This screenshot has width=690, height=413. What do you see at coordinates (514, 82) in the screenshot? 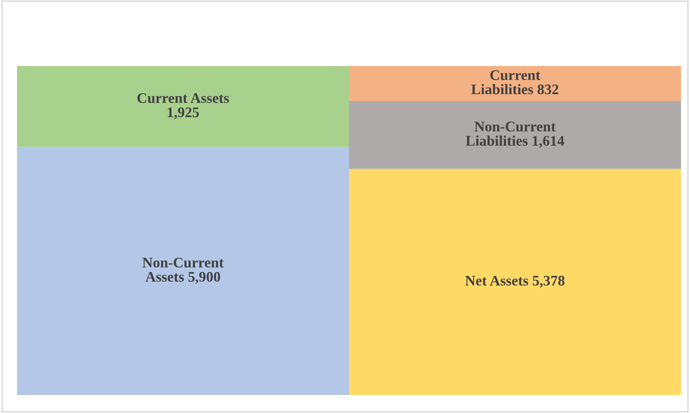
I see `data-label: Current Liabilities 832` at bounding box center [514, 82].